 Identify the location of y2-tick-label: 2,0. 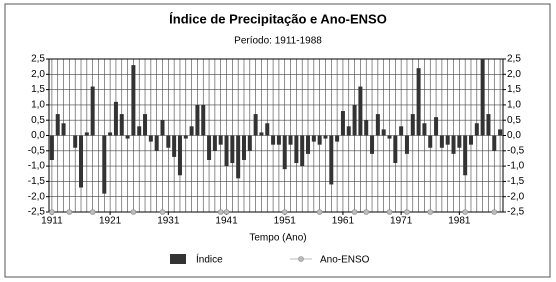
(514, 74).